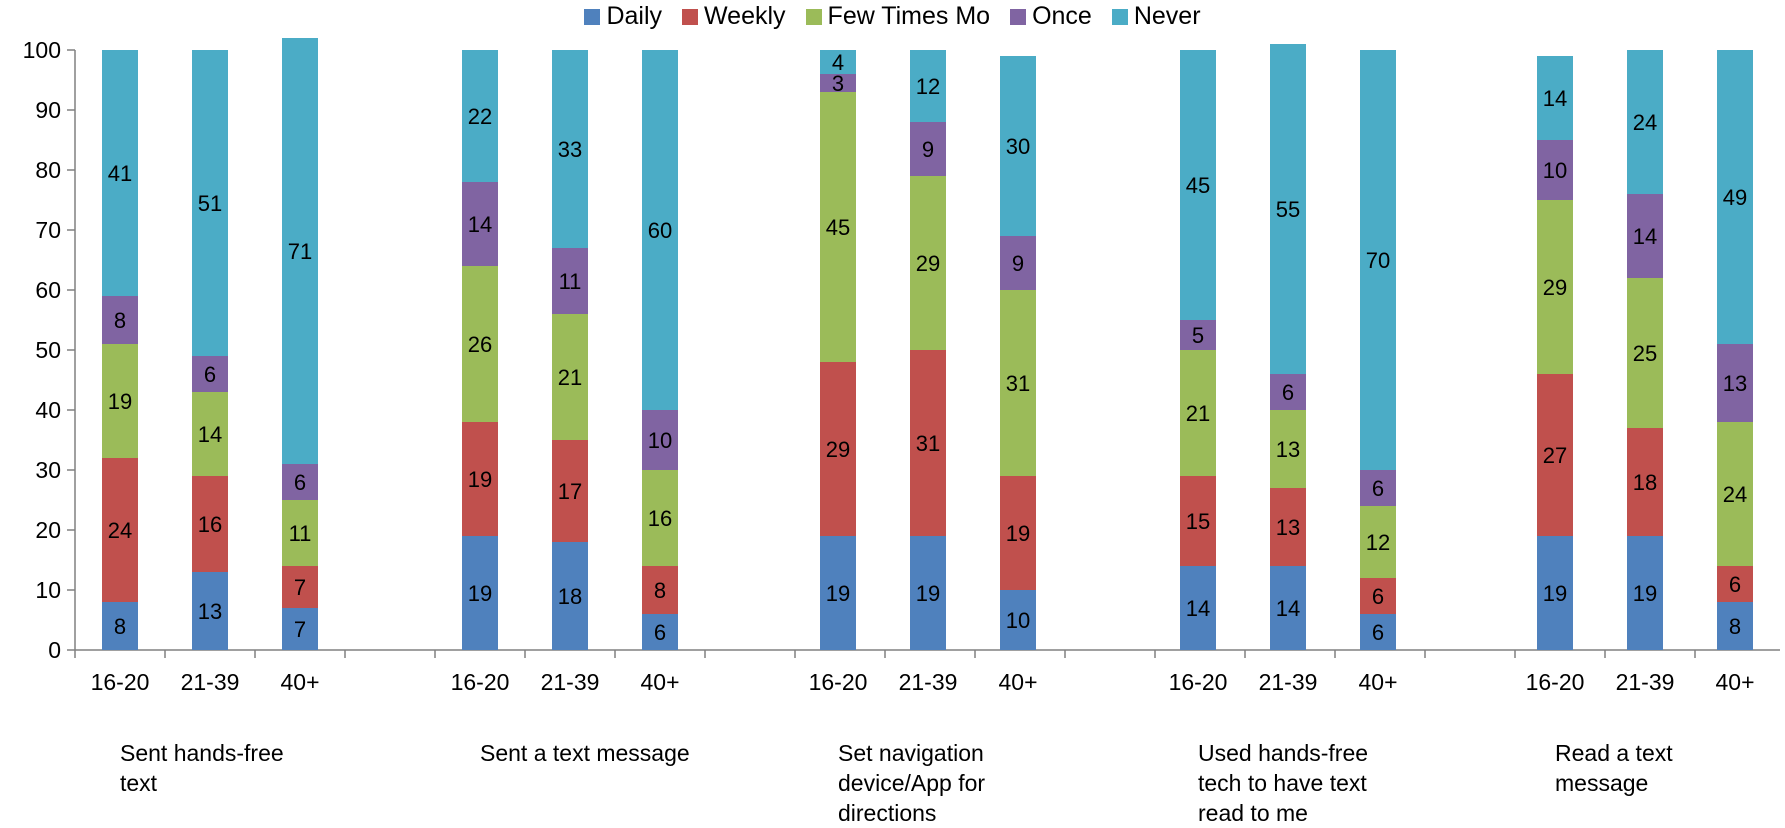 The image size is (1785, 828). What do you see at coordinates (838, 83) in the screenshot?
I see `data-label: 3` at bounding box center [838, 83].